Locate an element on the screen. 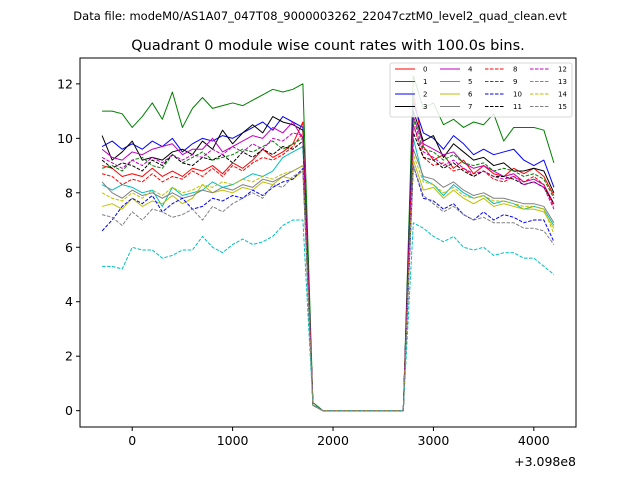 This screenshot has width=640, height=480. x-tick-label: 2000 is located at coordinates (333, 440).